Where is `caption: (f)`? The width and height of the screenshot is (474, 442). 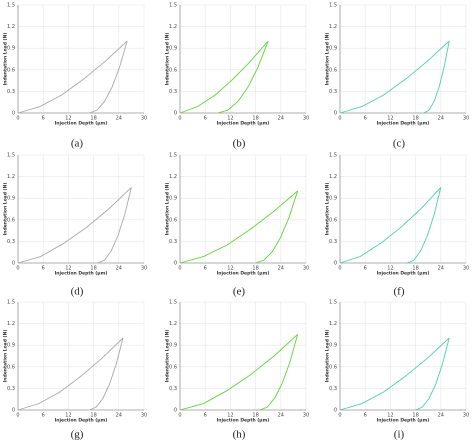
caption: (f) is located at coordinates (399, 292).